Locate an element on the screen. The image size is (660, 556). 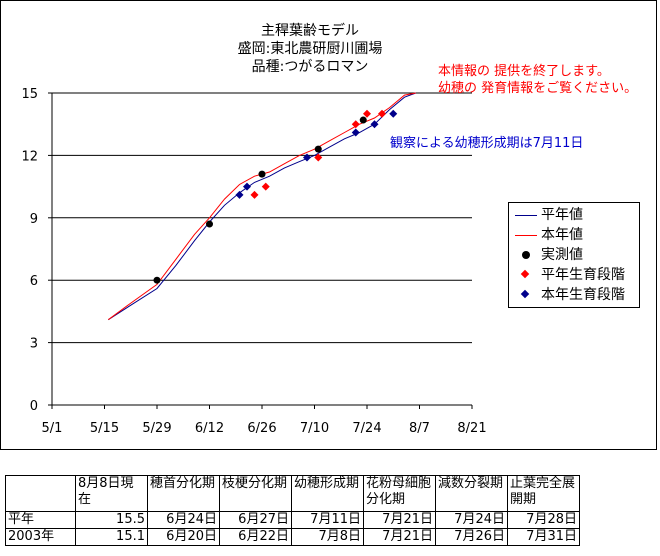
table-row-label: 平年 is located at coordinates (40, 520).